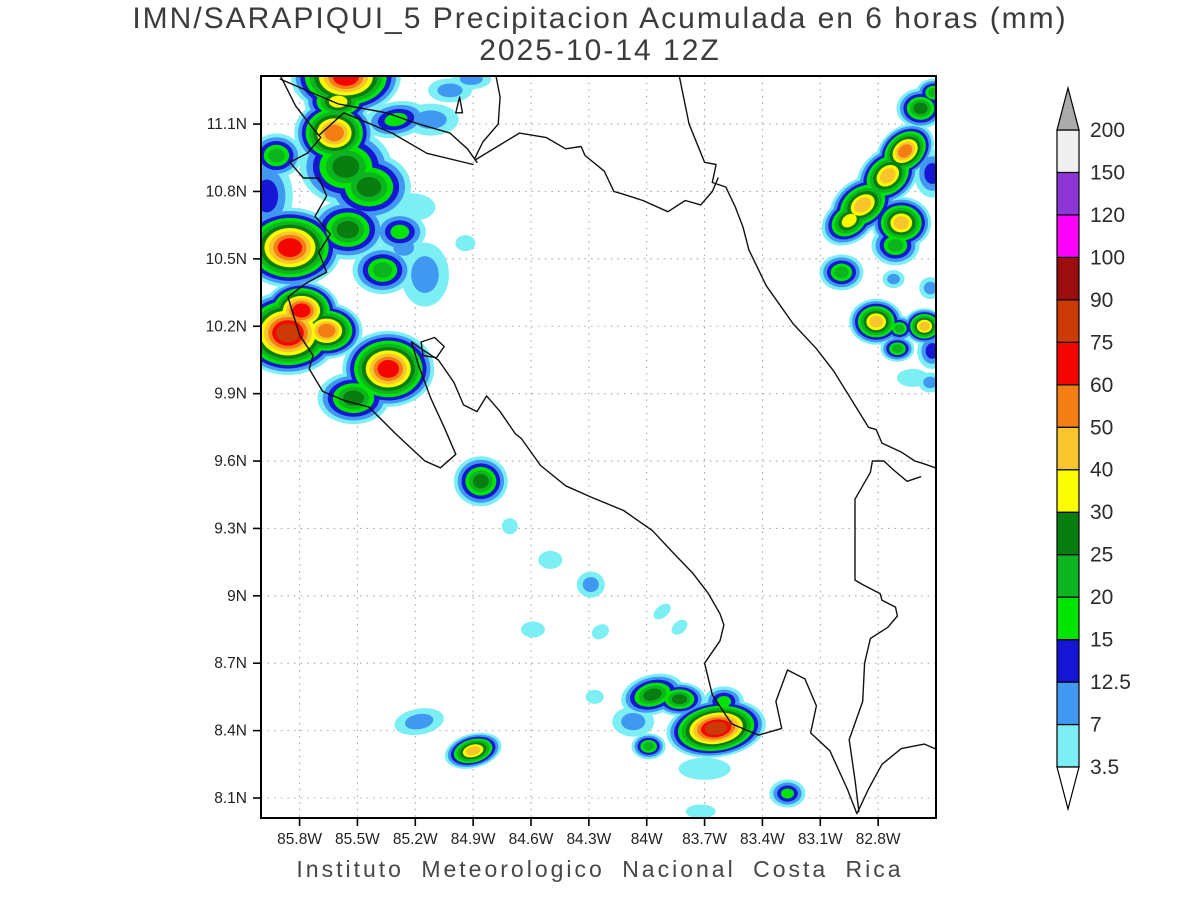  Describe the element at coordinates (357, 839) in the screenshot. I see `x-axis-tick-label: 85.5W` at that location.